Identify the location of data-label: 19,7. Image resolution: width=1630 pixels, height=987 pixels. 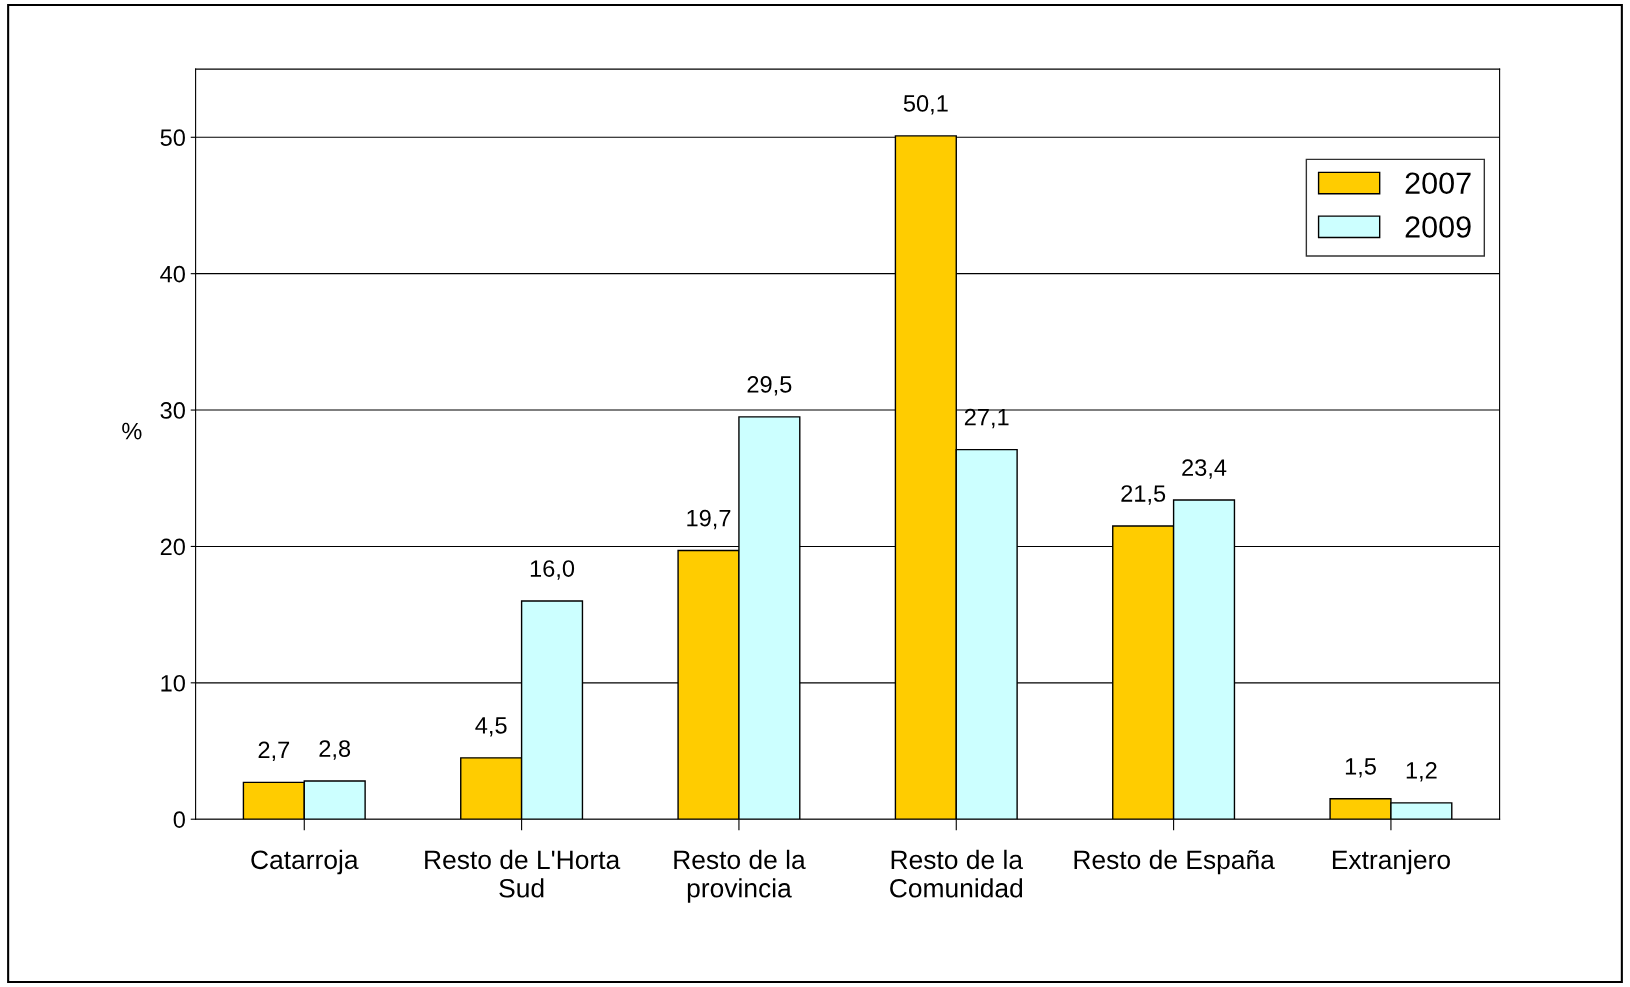
(709, 519).